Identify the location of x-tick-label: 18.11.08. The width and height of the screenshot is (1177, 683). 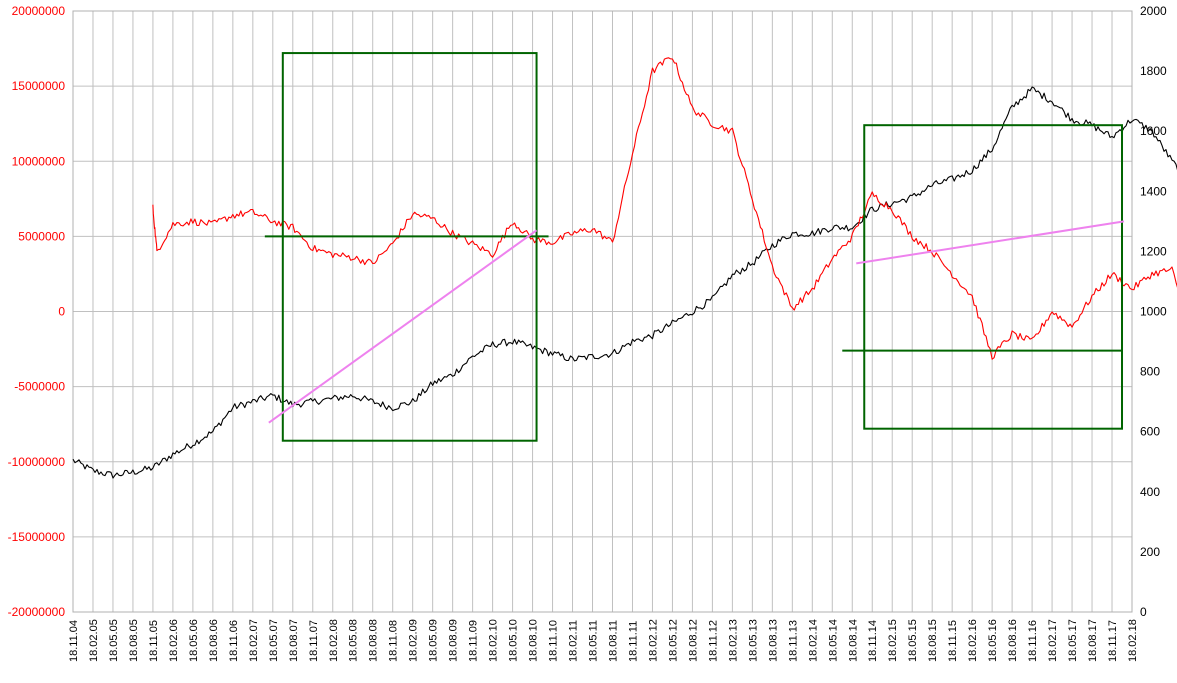
(394, 641).